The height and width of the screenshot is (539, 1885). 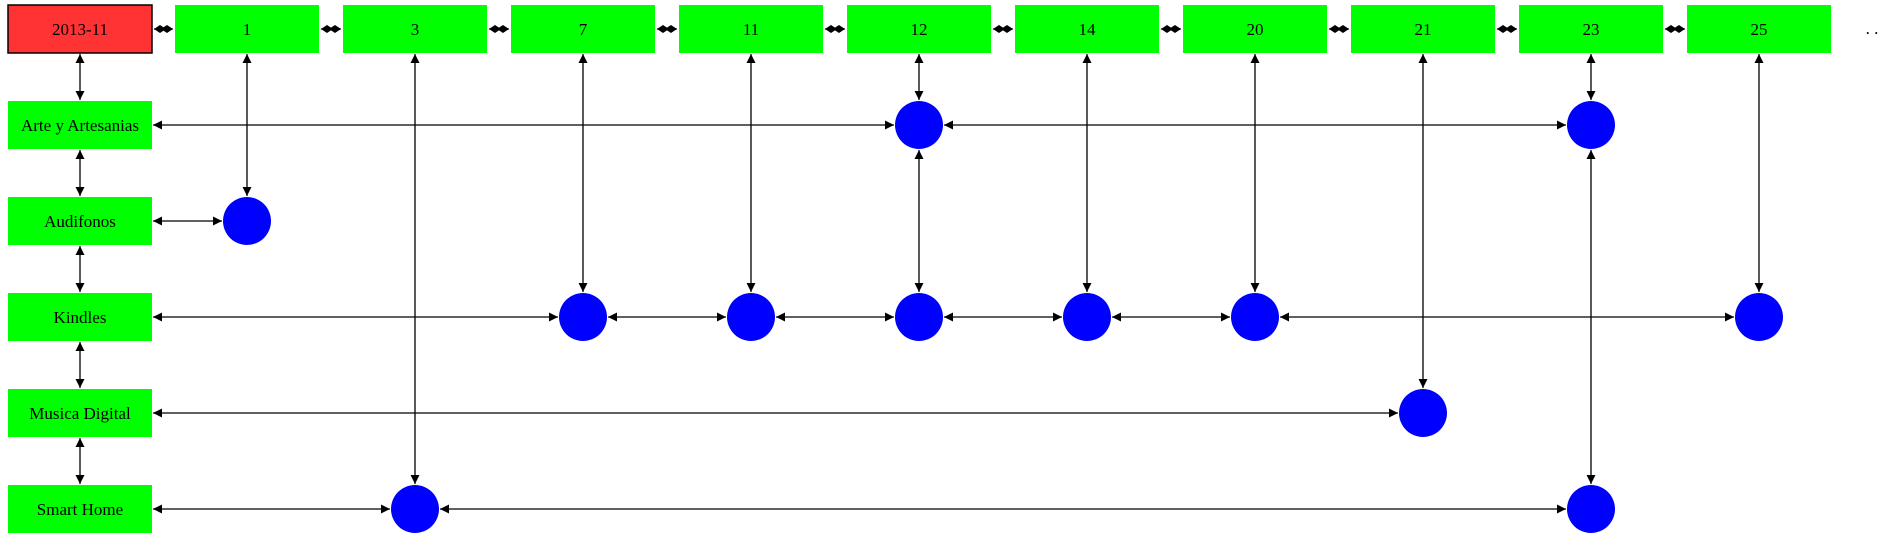 I want to click on day-box-14: 14, so click(x=1087, y=29).